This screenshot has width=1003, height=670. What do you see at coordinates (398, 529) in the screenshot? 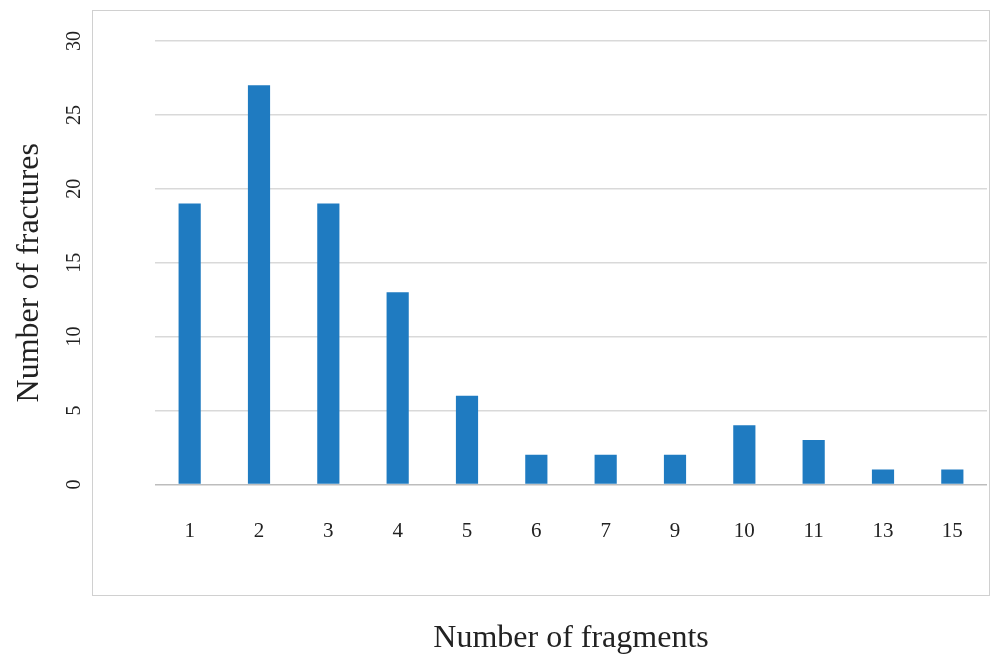
I see `x-tick-label: 4` at bounding box center [398, 529].